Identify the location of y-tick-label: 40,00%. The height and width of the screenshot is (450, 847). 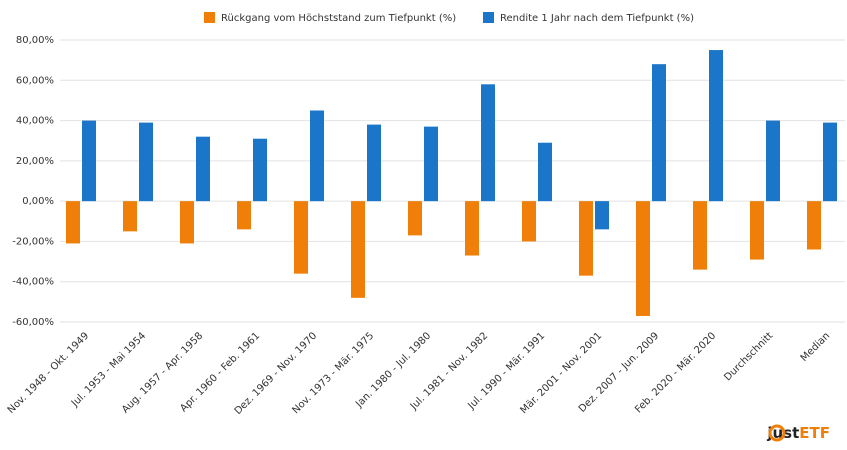
(35, 121).